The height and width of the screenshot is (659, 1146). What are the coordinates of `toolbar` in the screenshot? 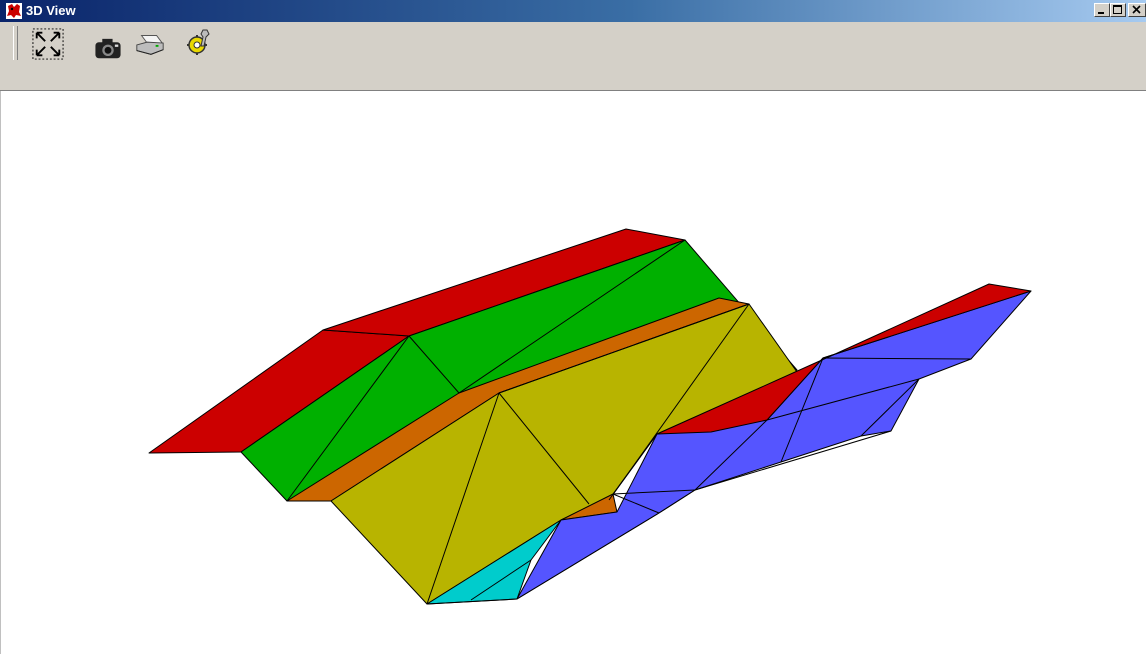 It's located at (573, 56).